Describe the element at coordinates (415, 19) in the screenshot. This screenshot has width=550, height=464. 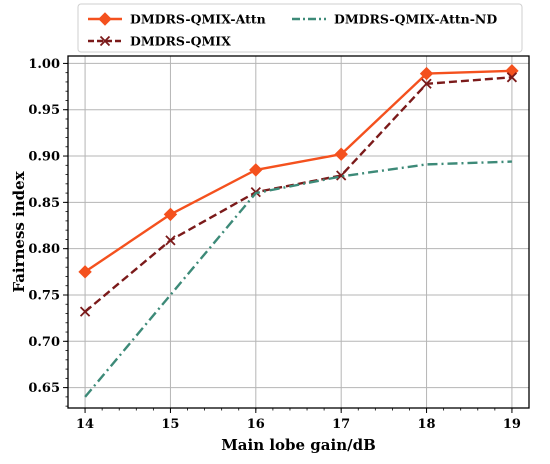
I see `legend-label: DMDRS-QMIX-Attn-ND` at that location.